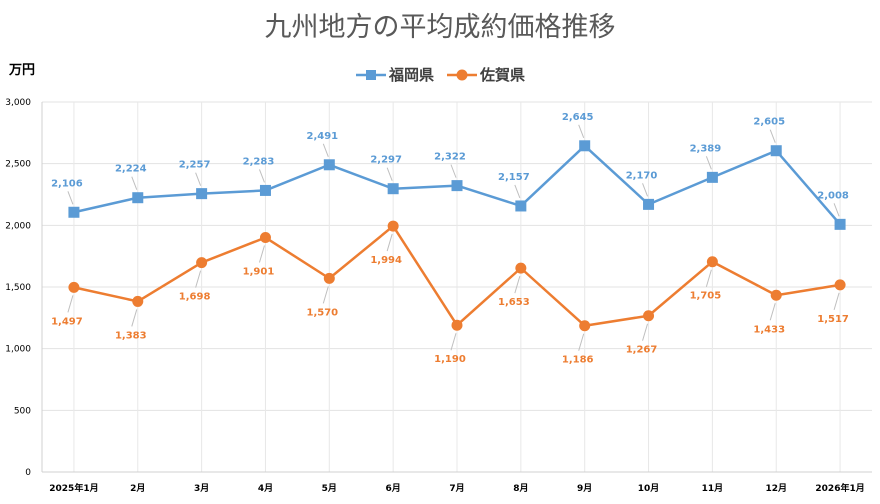  I want to click on y-tick-label: 1,500, so click(18, 288).